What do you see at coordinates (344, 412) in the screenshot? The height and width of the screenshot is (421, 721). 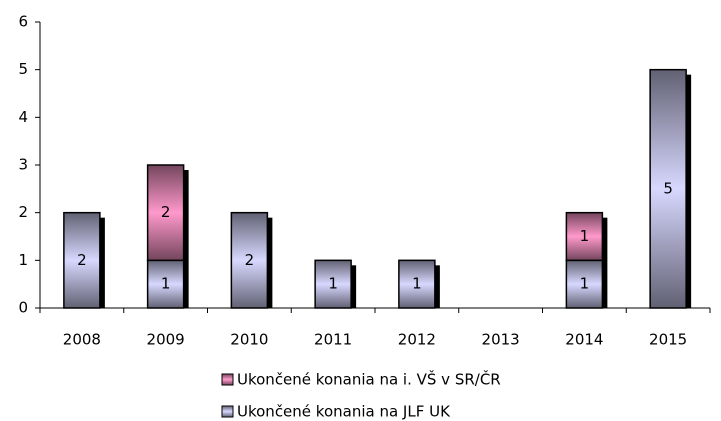 I see `legend-label: Ukončené konania na JLF UK` at bounding box center [344, 412].